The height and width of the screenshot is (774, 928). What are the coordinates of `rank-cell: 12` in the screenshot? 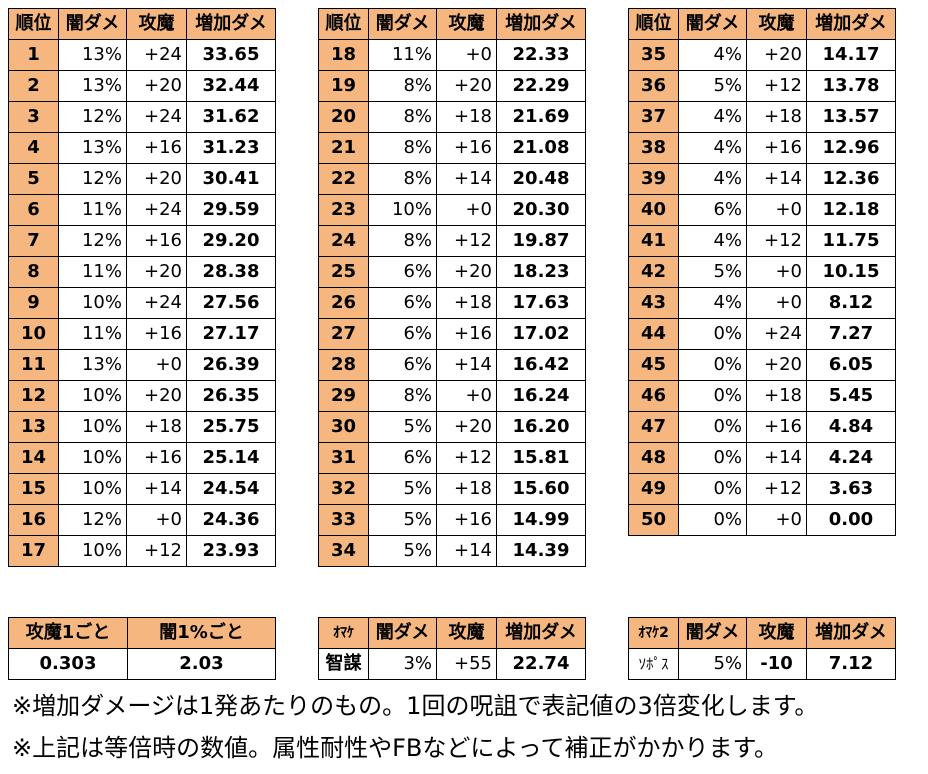 It's located at (33, 396).